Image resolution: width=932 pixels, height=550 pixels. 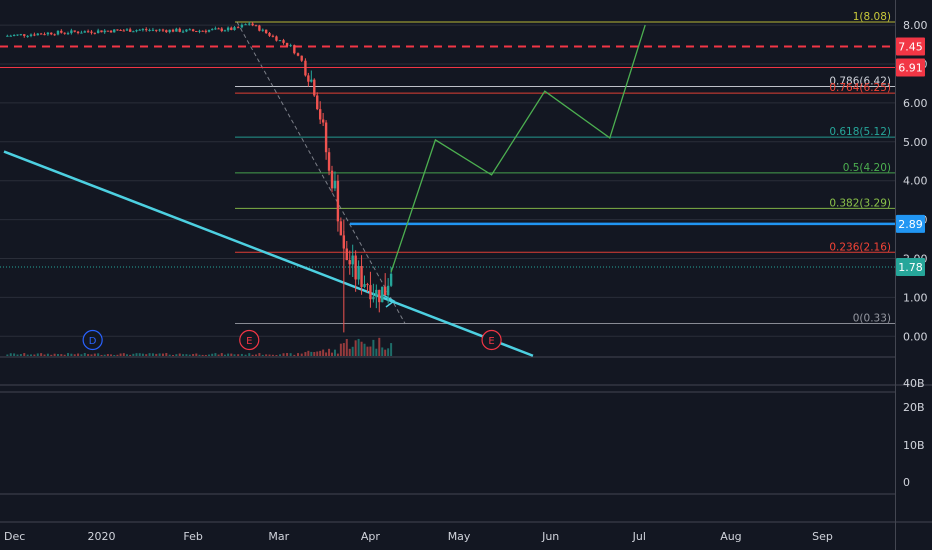 I want to click on price-badge-label: 2.89, so click(x=910, y=224).